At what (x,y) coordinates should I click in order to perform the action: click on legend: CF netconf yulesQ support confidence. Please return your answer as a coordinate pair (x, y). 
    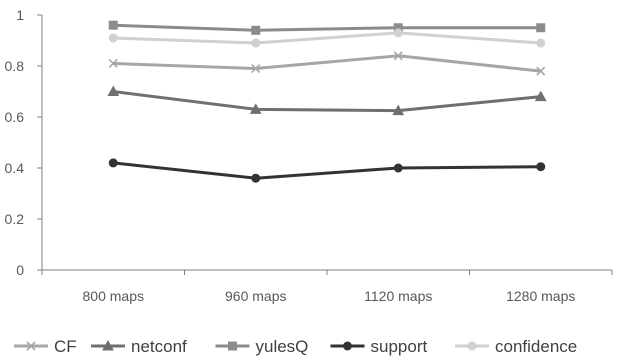
    Looking at the image, I should click on (295, 346).